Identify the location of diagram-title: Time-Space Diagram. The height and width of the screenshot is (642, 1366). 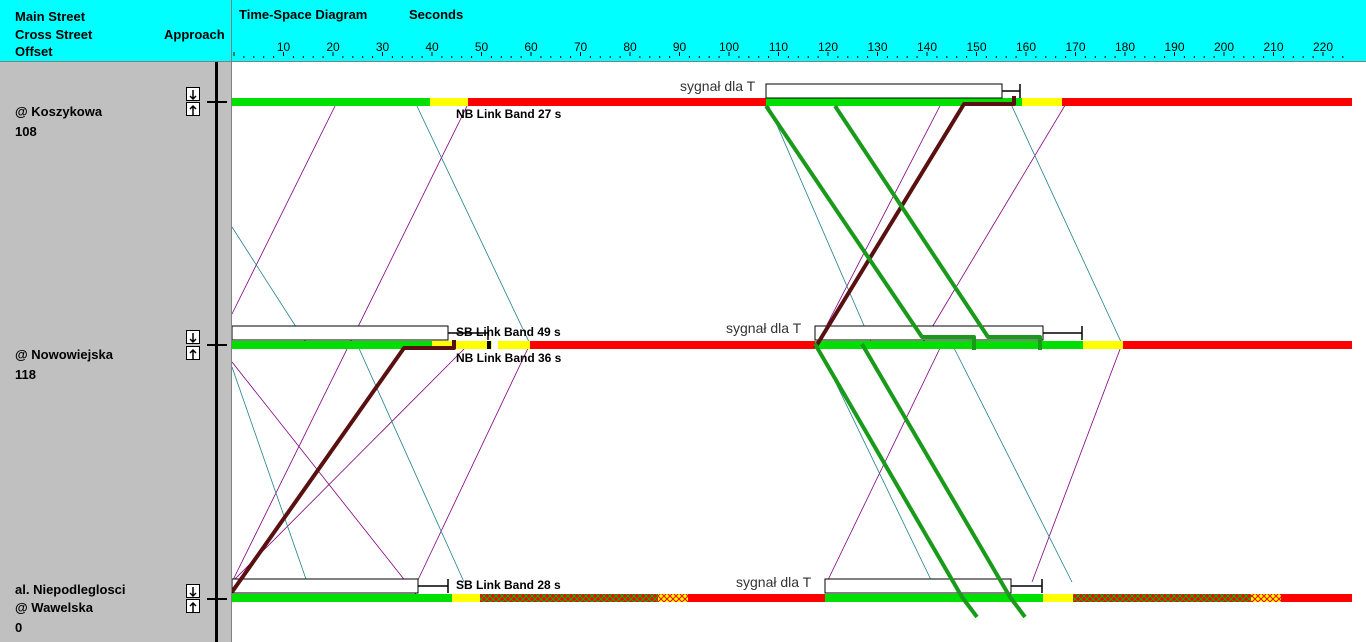
(303, 14).